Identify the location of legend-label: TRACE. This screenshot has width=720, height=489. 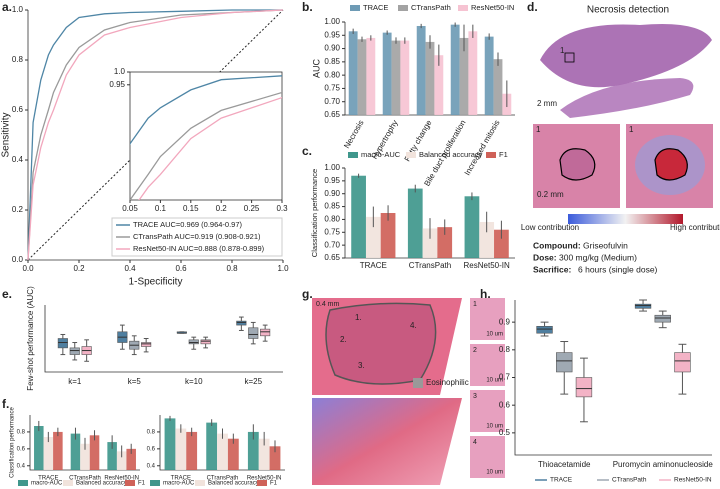
(561, 480).